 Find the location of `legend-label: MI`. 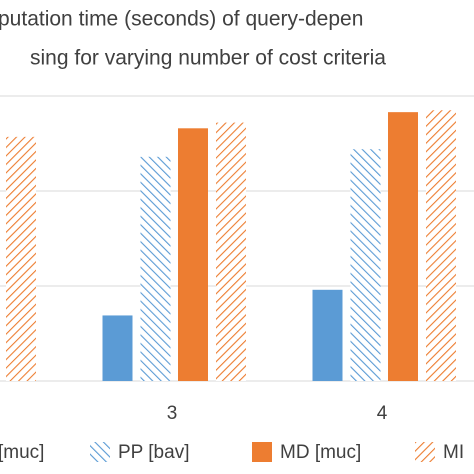

legend-label: MI is located at coordinates (453, 452).